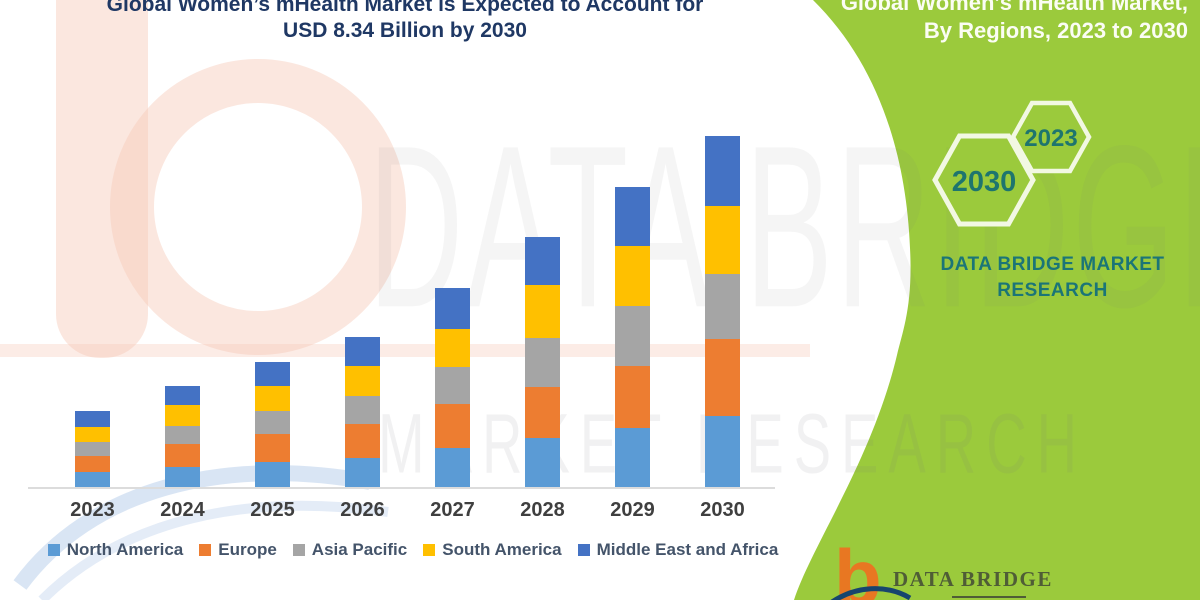  I want to click on panel-title-line2: By Regions, 2023 to 2030, so click(1055, 30).